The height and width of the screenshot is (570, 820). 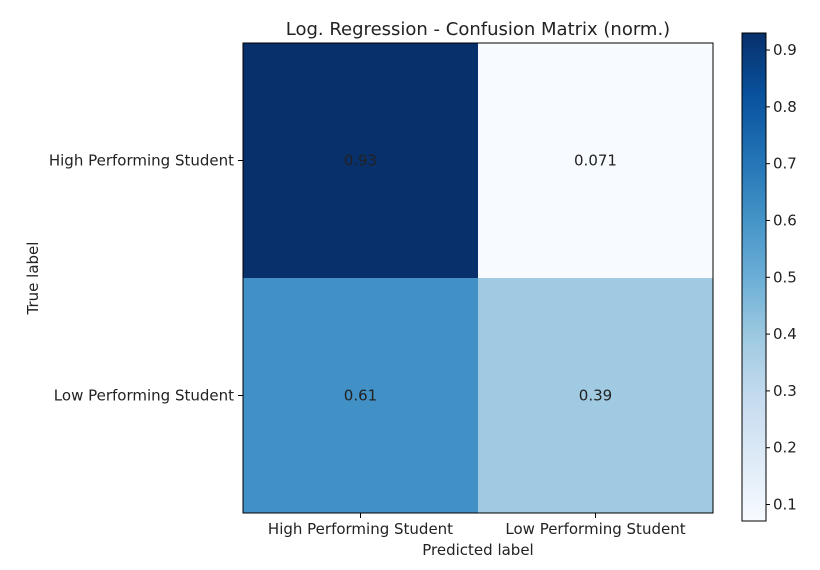 I want to click on y-tick-label-0: High Performing Student, so click(x=141, y=161).